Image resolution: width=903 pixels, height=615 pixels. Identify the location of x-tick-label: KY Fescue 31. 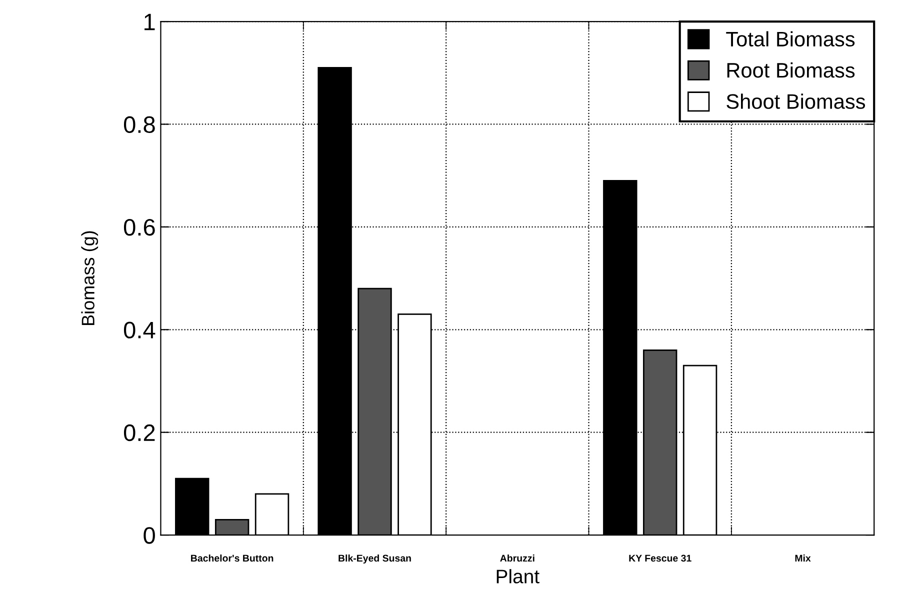
(660, 558).